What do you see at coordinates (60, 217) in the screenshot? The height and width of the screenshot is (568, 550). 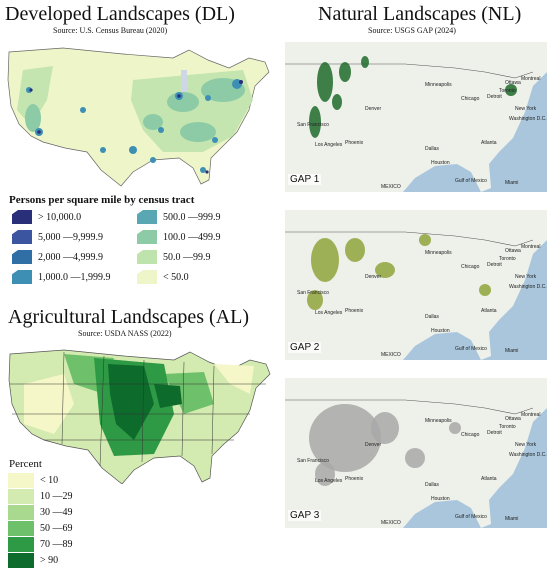 I see `dl-legend-label: > 10,000.0` at bounding box center [60, 217].